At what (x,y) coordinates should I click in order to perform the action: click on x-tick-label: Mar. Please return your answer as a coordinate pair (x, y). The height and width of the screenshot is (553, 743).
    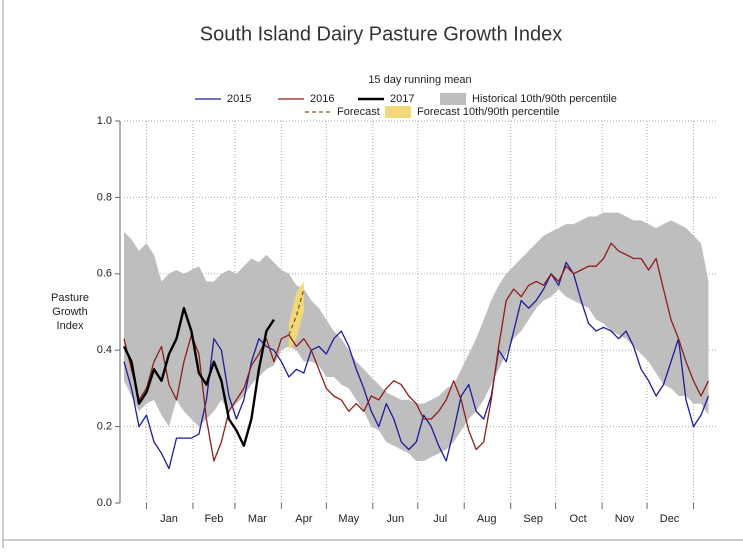
    Looking at the image, I should click on (257, 519).